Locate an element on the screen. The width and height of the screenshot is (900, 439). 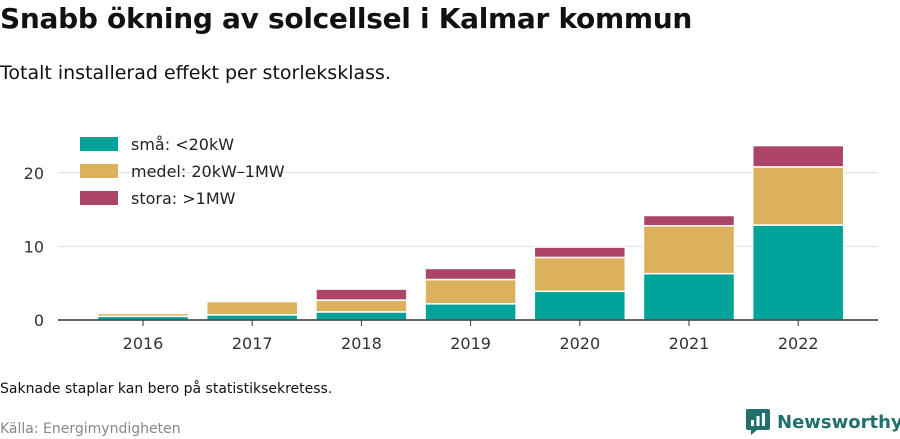
newsworthy-icon is located at coordinates (758, 422).